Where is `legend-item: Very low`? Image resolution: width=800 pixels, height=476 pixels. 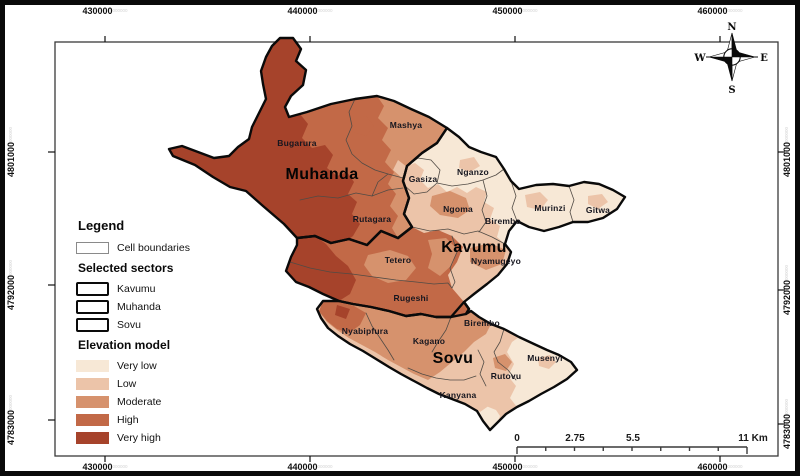 legend-item: Very low is located at coordinates (151, 366).